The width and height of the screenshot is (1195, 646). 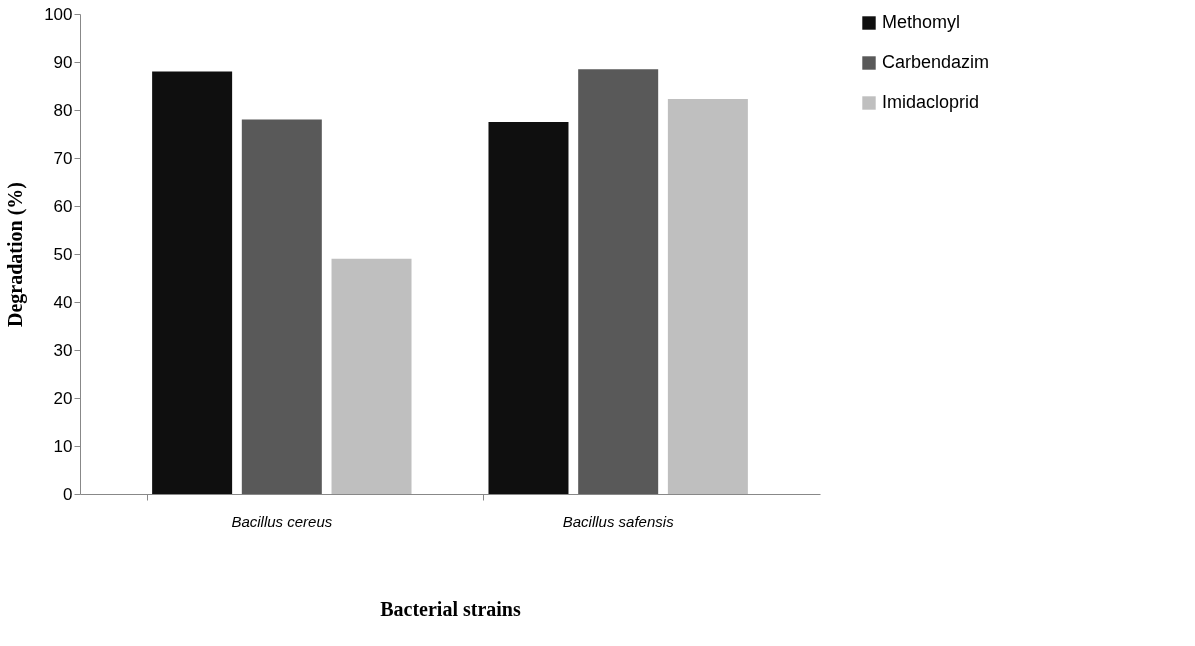 I want to click on legend-label: Methomyl, so click(x=921, y=22).